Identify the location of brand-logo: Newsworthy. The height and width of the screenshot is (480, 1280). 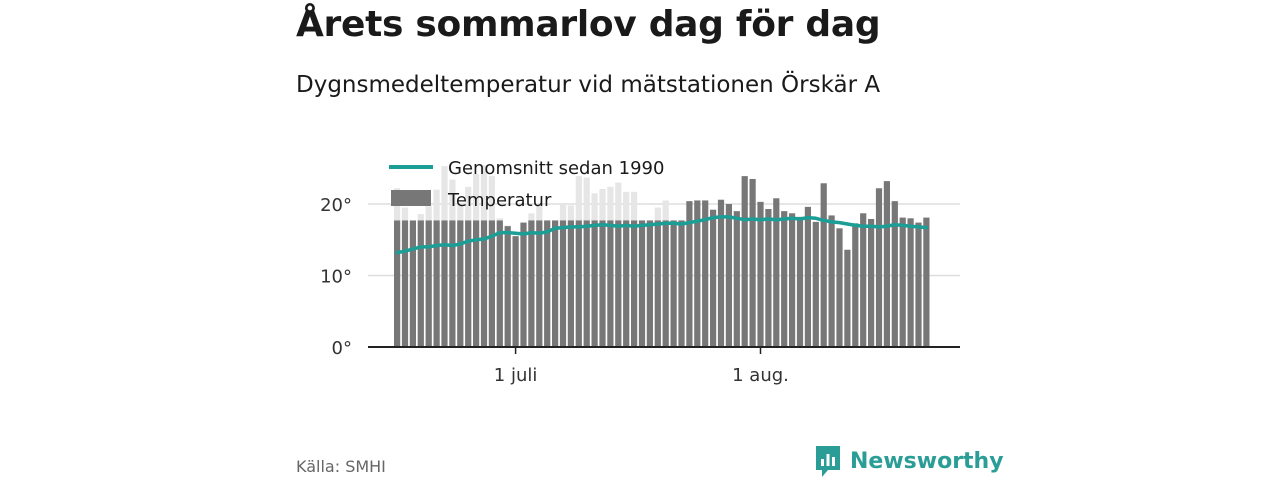
(909, 461).